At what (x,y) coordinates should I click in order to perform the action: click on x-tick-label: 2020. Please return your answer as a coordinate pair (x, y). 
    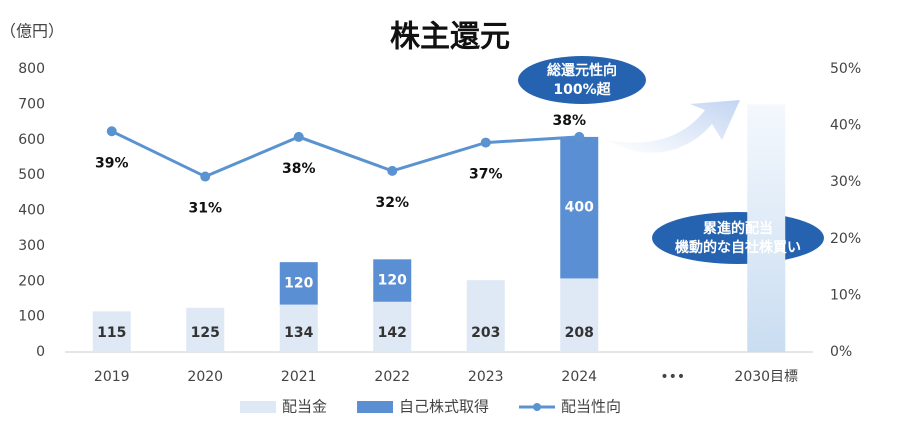
    Looking at the image, I should click on (205, 377).